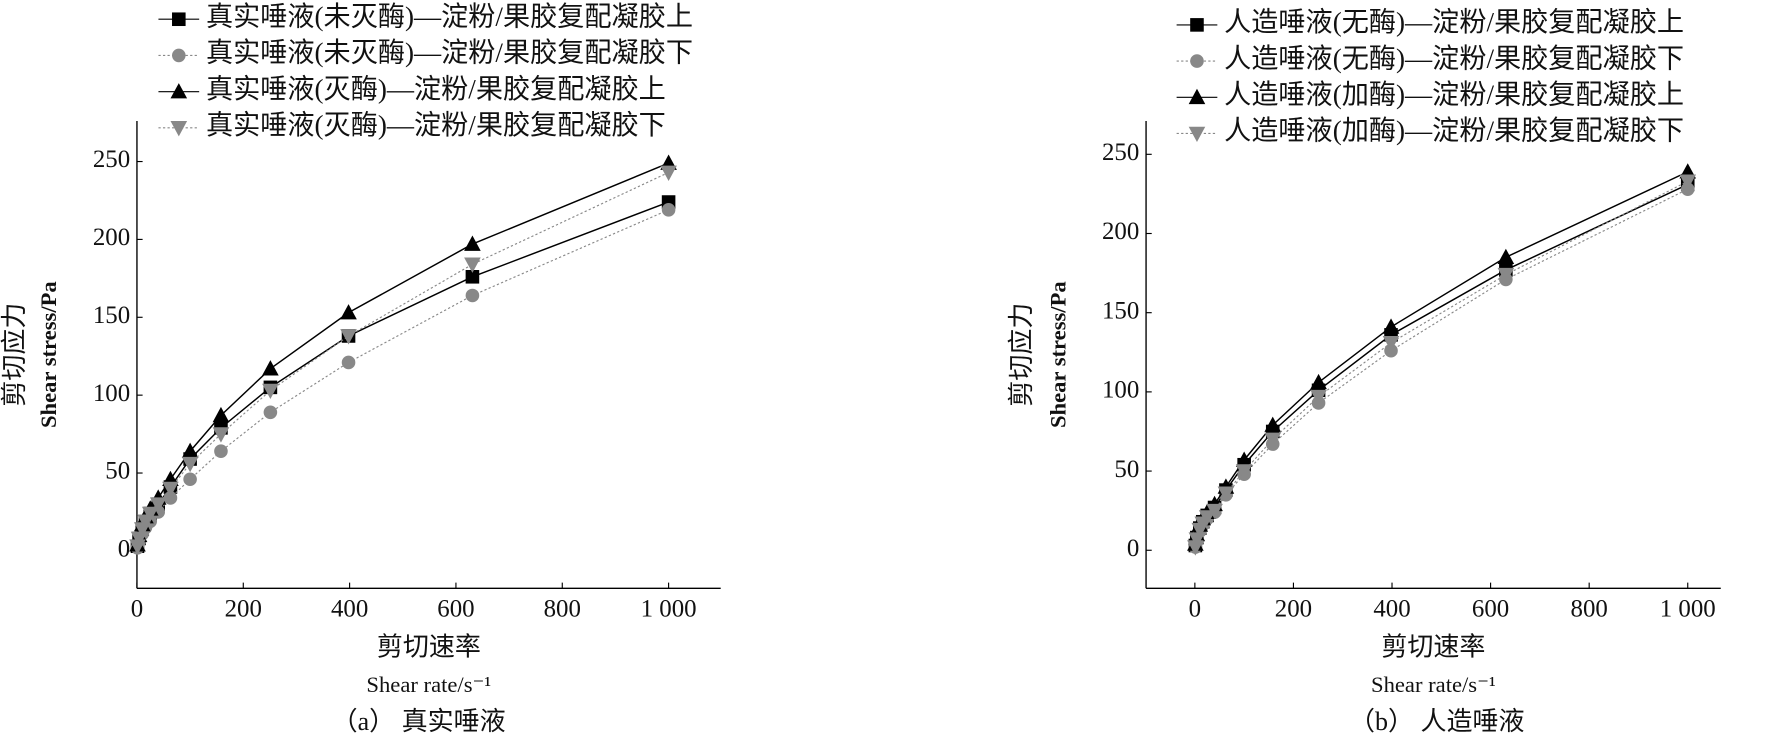 This screenshot has height=741, width=1774. Describe the element at coordinates (449, 53) in the screenshot. I see `legend-label: 真实唾液(未灭酶)—淀粉/果胶复配凝胶下` at that location.